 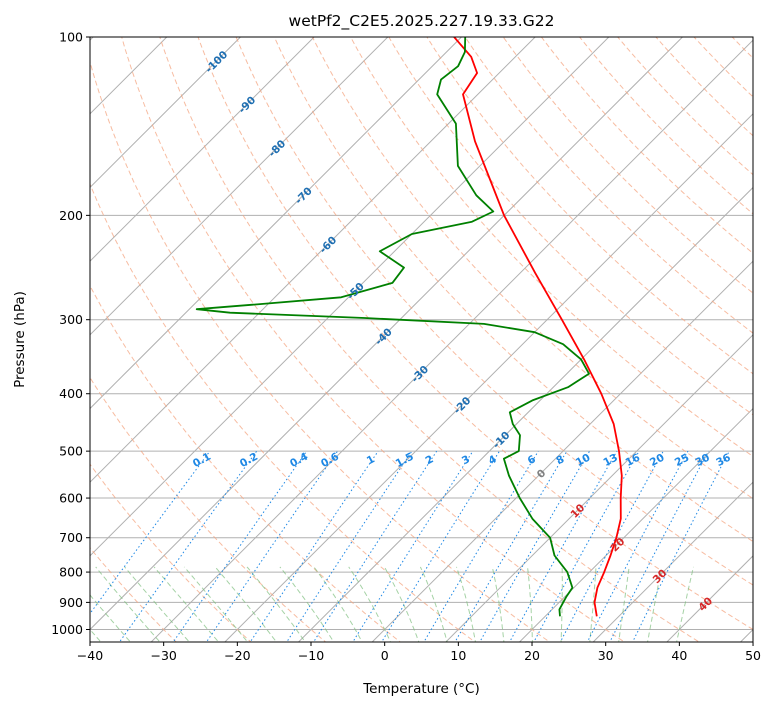 I want to click on x-tick-label: −40, so click(x=90, y=655).